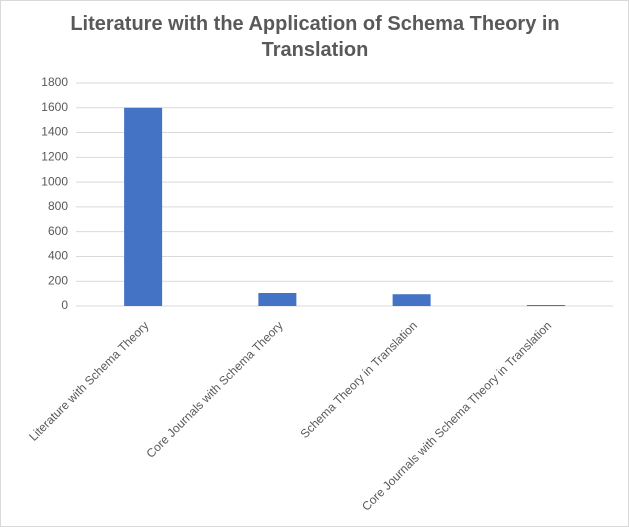 This screenshot has height=527, width=629. What do you see at coordinates (54, 82) in the screenshot?
I see `y-tick-label: 1800` at bounding box center [54, 82].